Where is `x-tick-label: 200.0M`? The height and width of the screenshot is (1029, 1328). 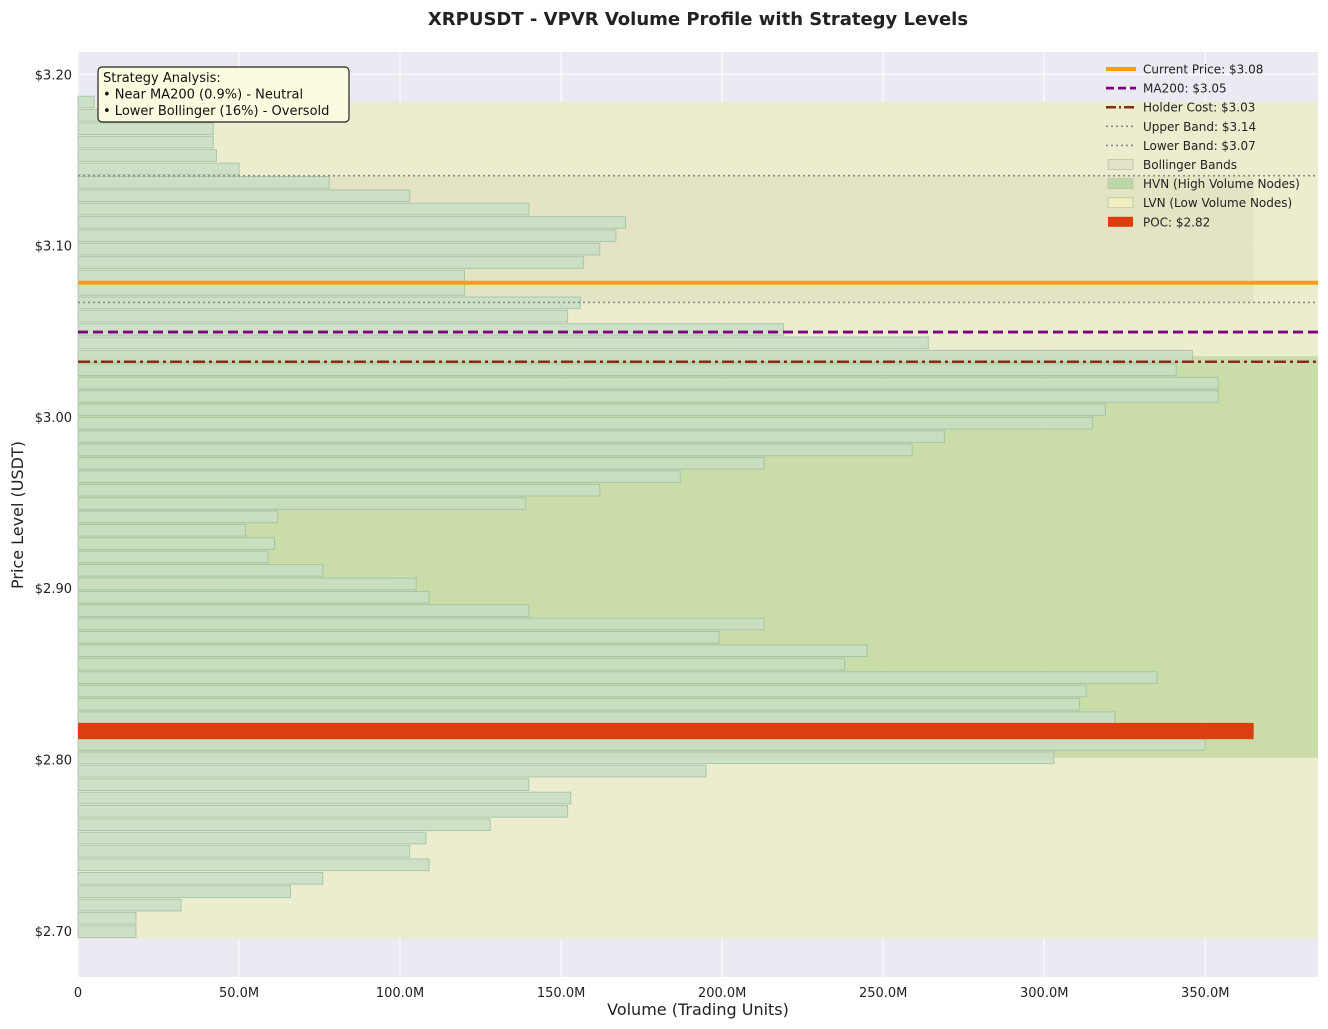 x-tick-label: 200.0M is located at coordinates (722, 993).